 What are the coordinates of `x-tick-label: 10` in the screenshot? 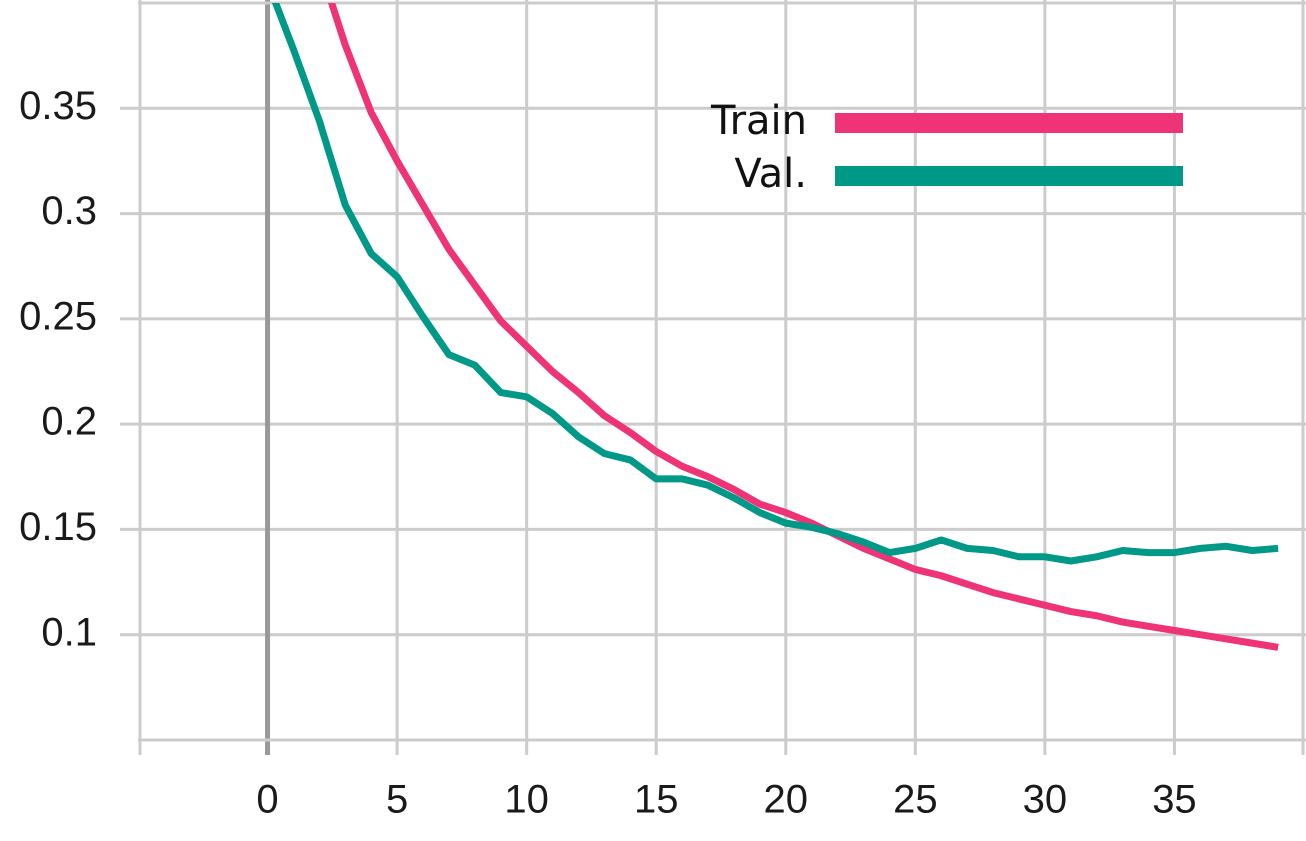 It's located at (526, 800).